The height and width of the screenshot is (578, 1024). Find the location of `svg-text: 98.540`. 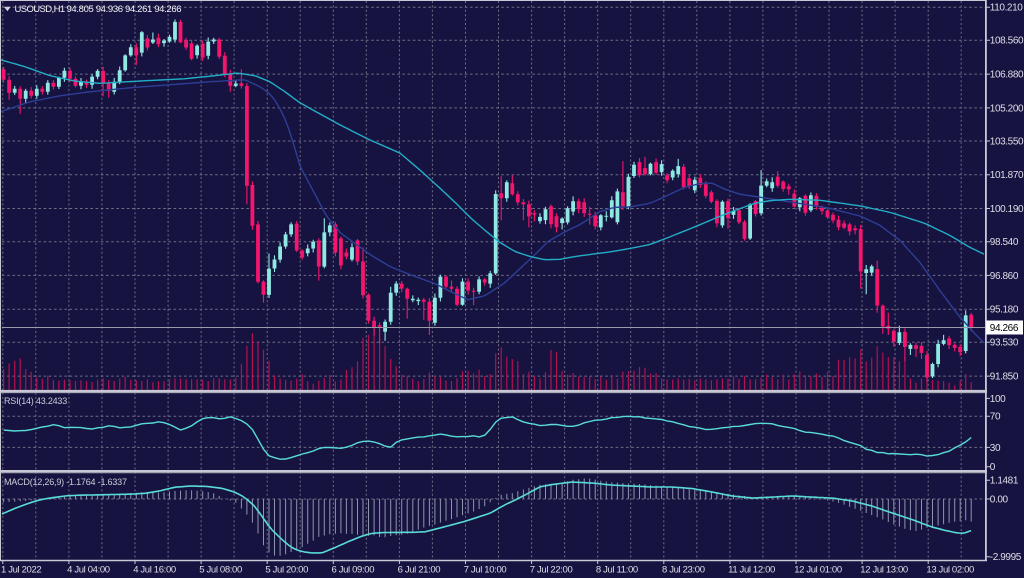

svg-text: 98.540 is located at coordinates (1004, 242).